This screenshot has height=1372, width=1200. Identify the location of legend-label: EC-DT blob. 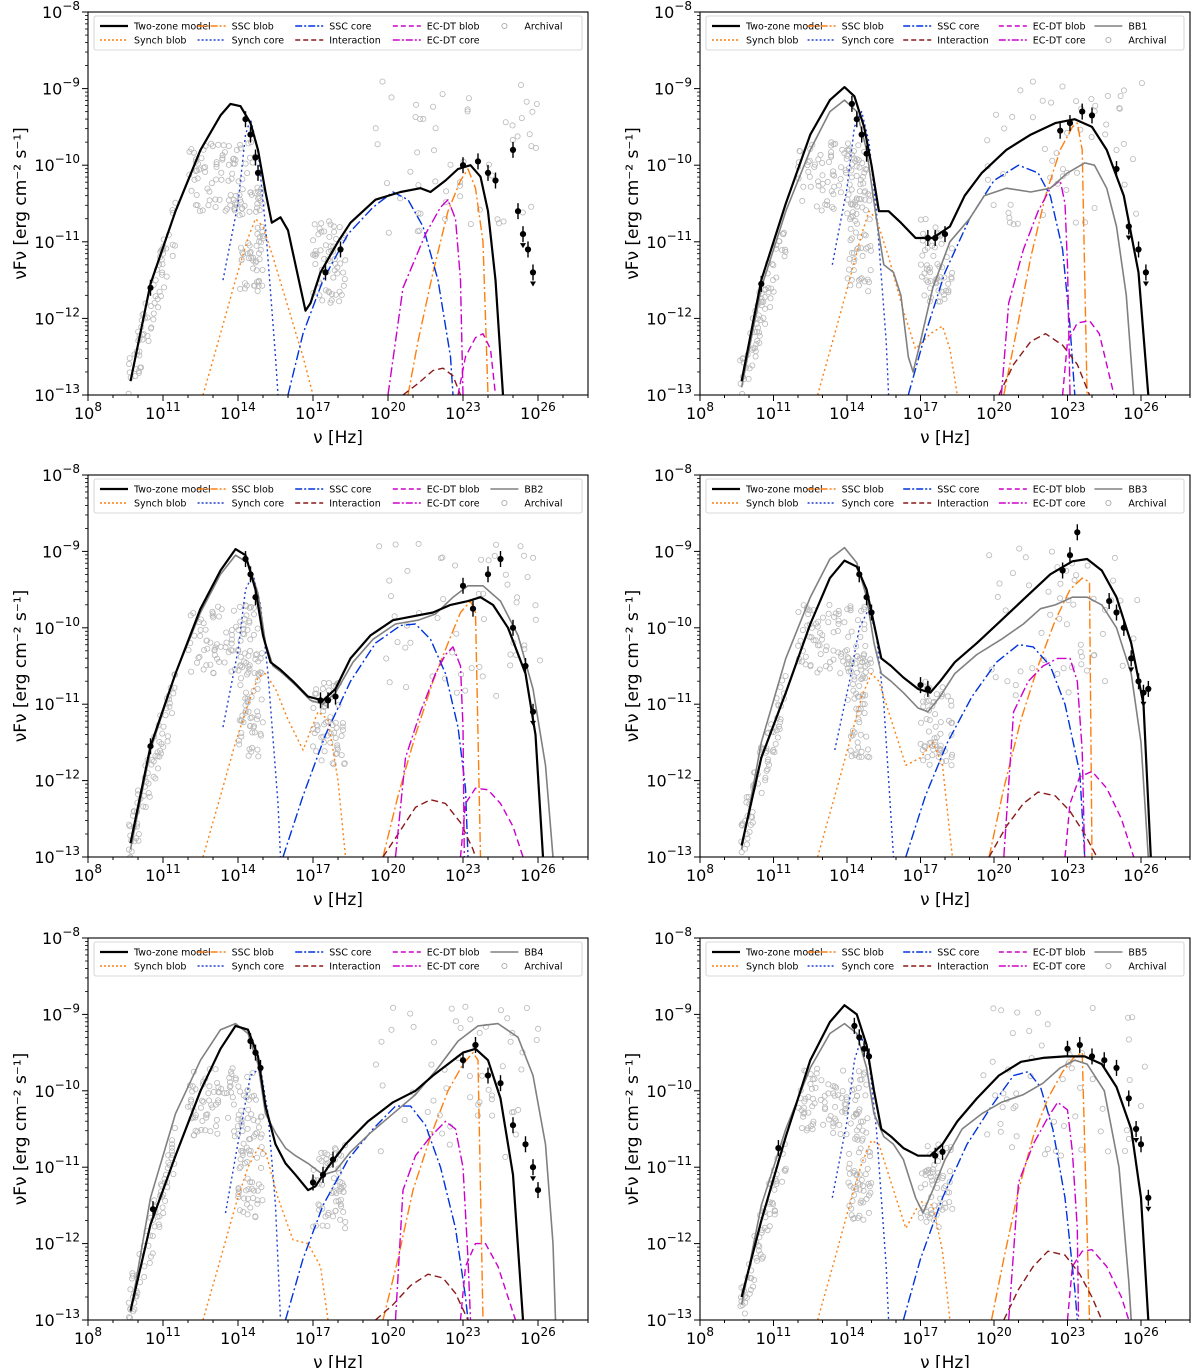
(1059, 27).